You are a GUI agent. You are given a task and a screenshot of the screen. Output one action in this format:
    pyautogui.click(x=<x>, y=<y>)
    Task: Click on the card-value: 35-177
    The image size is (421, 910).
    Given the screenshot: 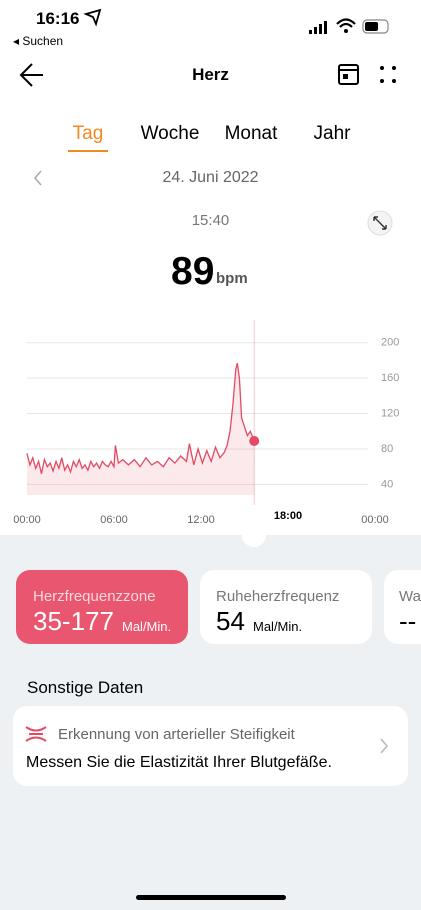 What is the action you would take?
    pyautogui.click(x=73, y=621)
    